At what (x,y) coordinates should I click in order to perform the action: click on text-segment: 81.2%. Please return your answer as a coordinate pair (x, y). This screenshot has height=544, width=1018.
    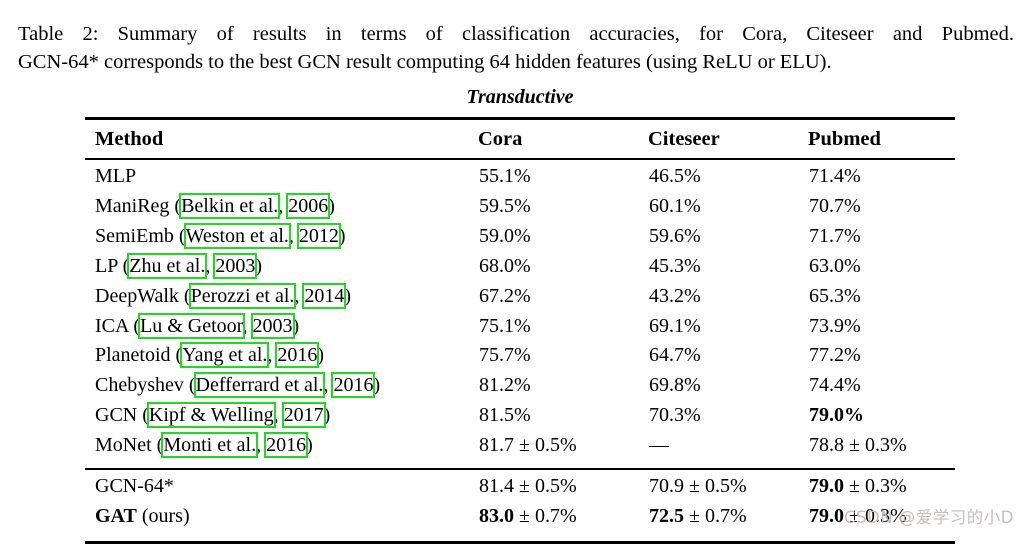
    Looking at the image, I should click on (505, 385).